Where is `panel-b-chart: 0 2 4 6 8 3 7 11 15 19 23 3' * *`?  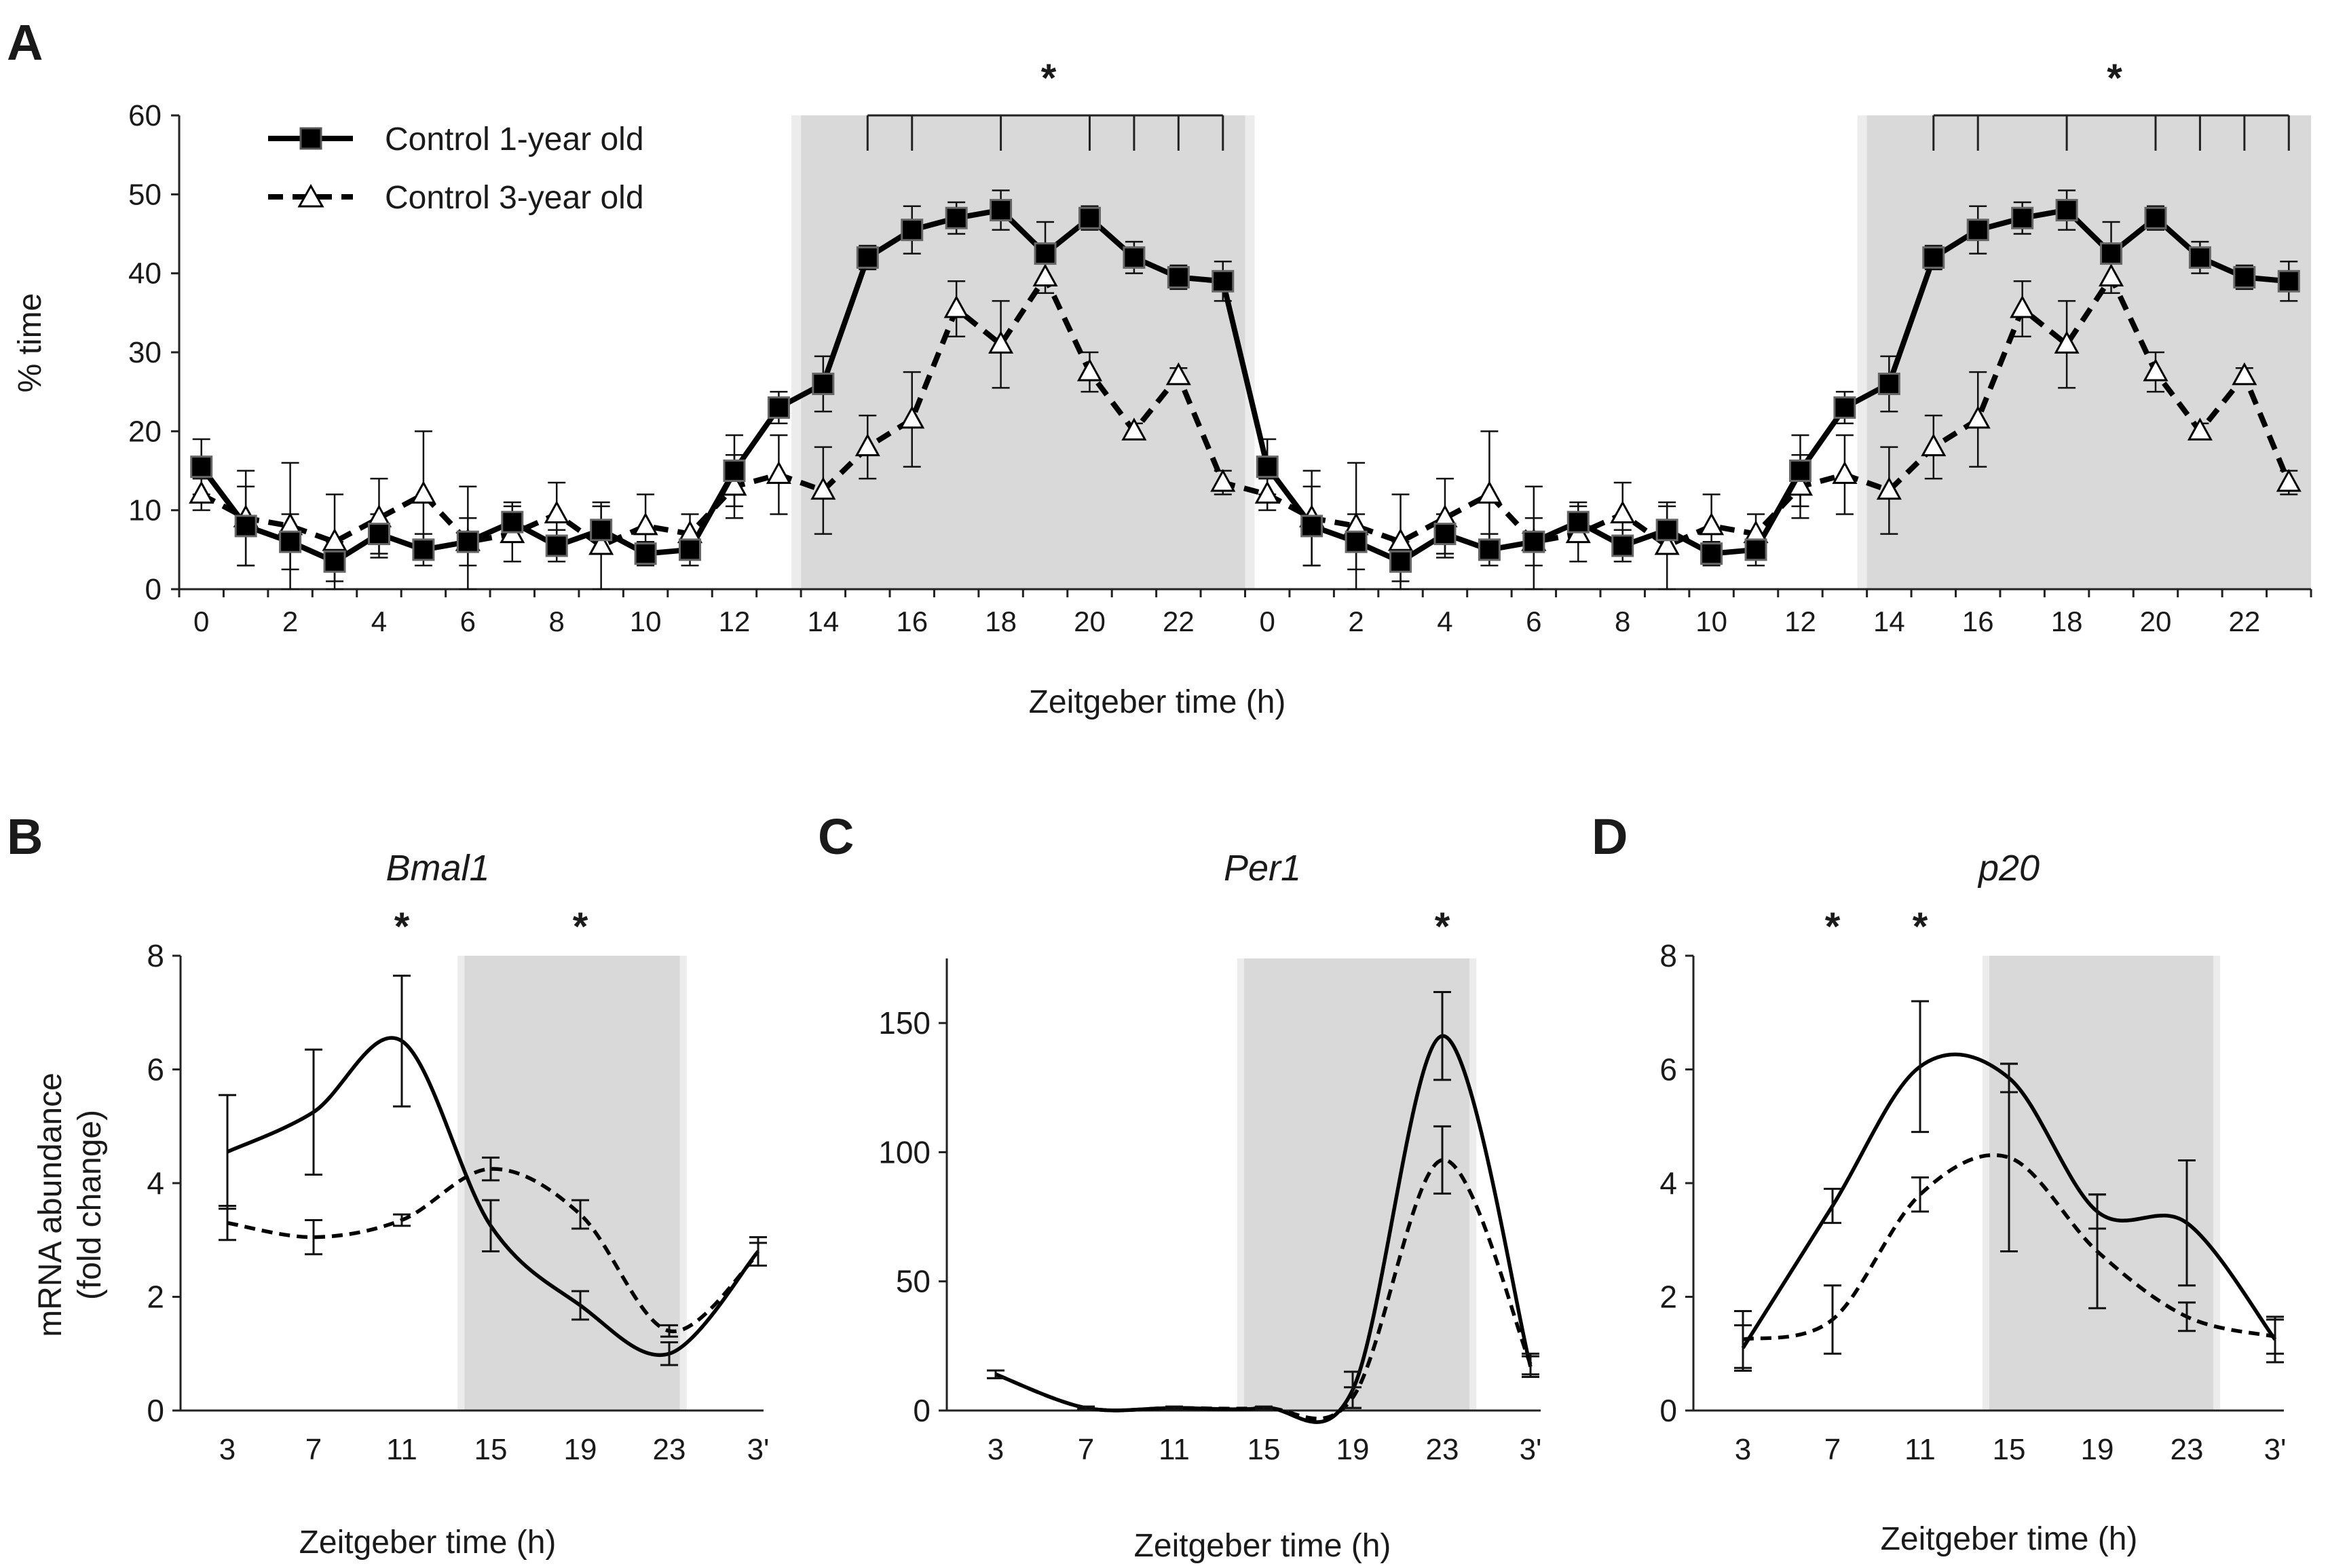
panel-b-chart: 0 2 4 6 8 3 7 11 15 19 23 3' * * is located at coordinates (458, 1186).